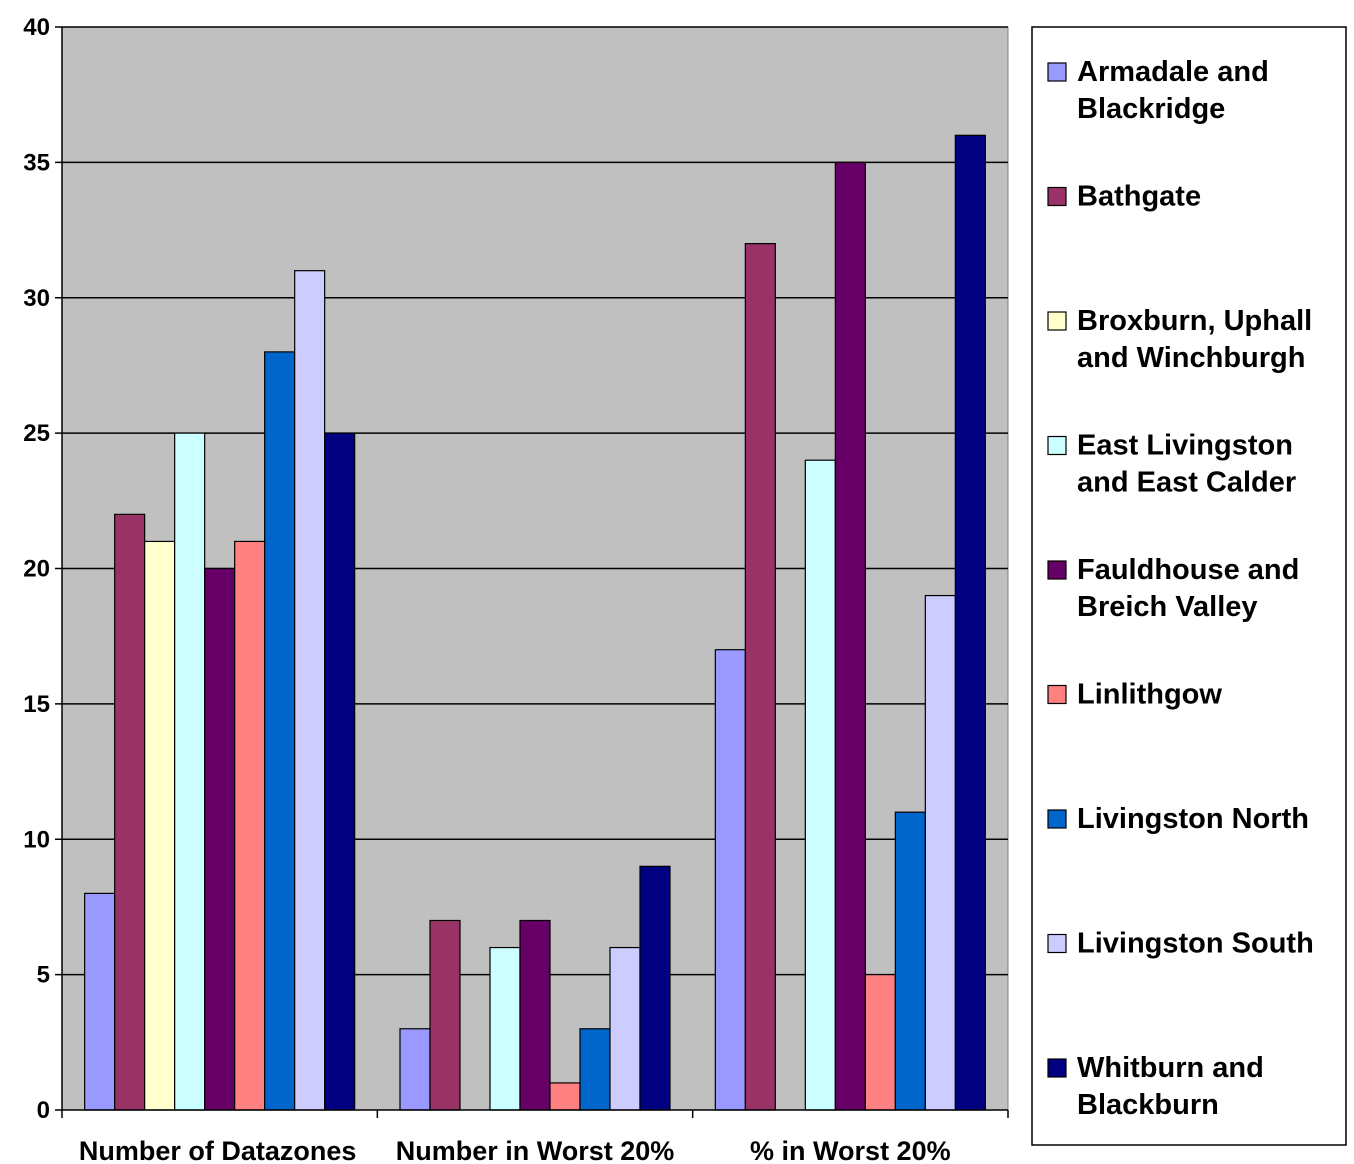 Image resolution: width=1354 pixels, height=1164 pixels. I want to click on x-category-label: % in Worst 20%, so click(850, 1150).